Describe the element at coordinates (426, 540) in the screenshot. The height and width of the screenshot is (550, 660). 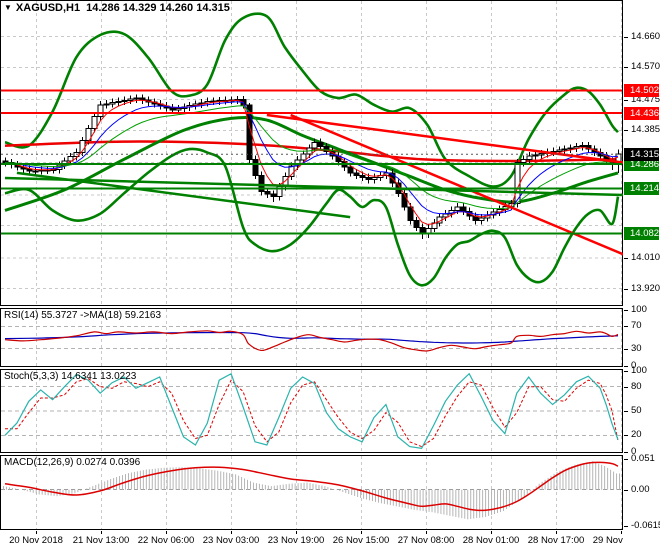
I see `time-axis-label: 27 Nov 08:00` at that location.